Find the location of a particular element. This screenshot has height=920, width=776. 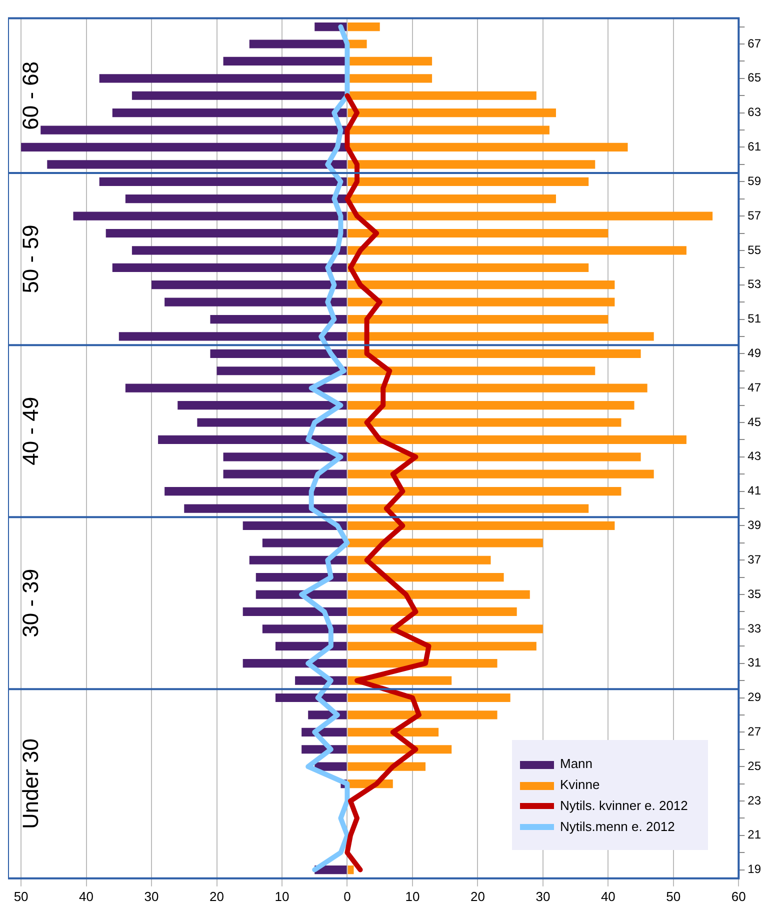

y-tick-label: 61 is located at coordinates (755, 147).